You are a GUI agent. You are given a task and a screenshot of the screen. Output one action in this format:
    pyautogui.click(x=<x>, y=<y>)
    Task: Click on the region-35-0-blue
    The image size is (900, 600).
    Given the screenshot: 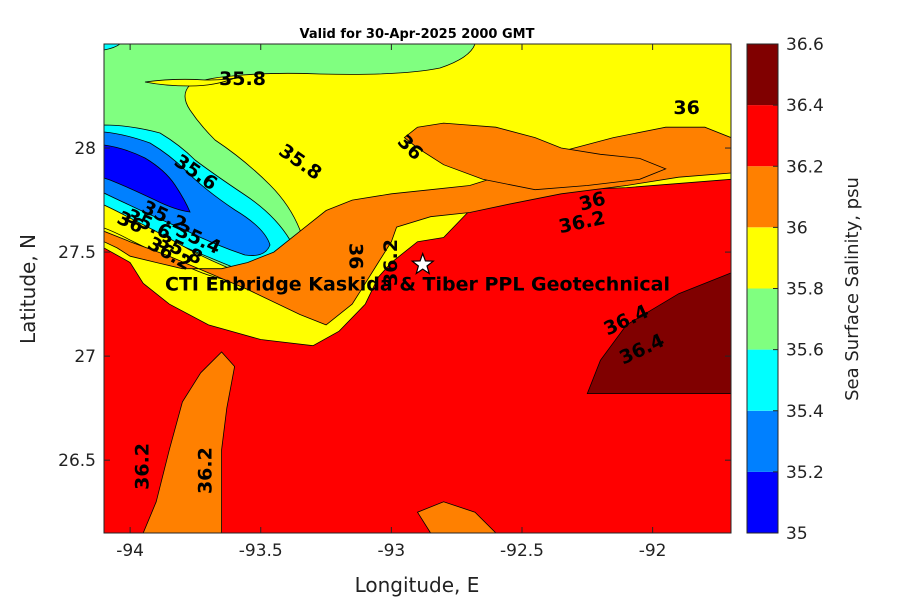 What is the action you would take?
    pyautogui.click(x=147, y=178)
    